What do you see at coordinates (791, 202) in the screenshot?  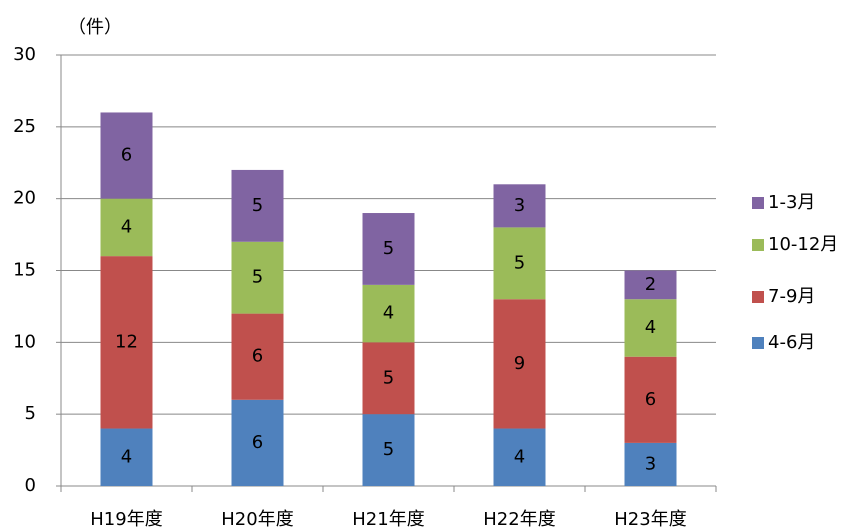 I see `legend-label: 1-3月` at bounding box center [791, 202].